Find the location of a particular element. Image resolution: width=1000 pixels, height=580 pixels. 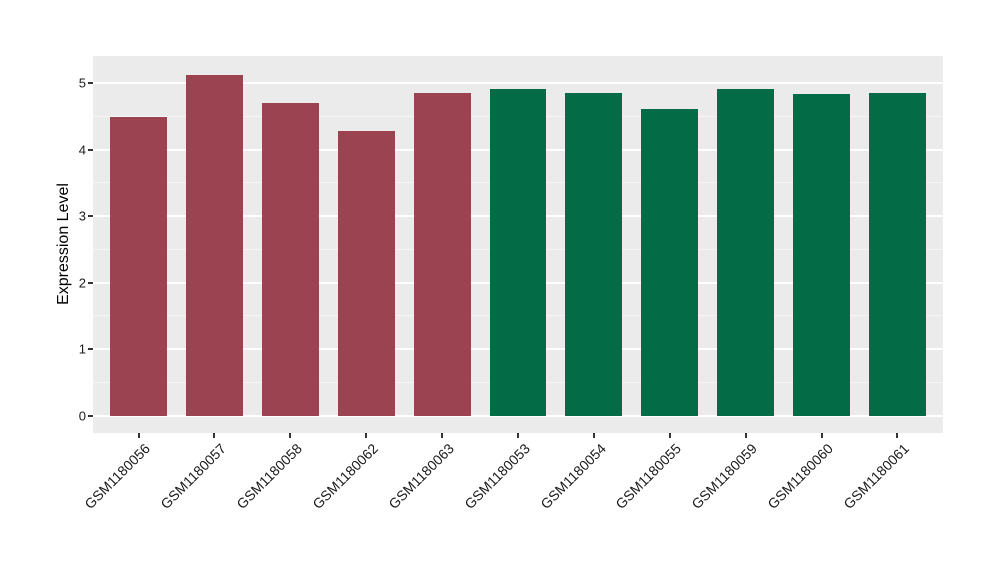

bar-GSM1180058 is located at coordinates (290, 259).